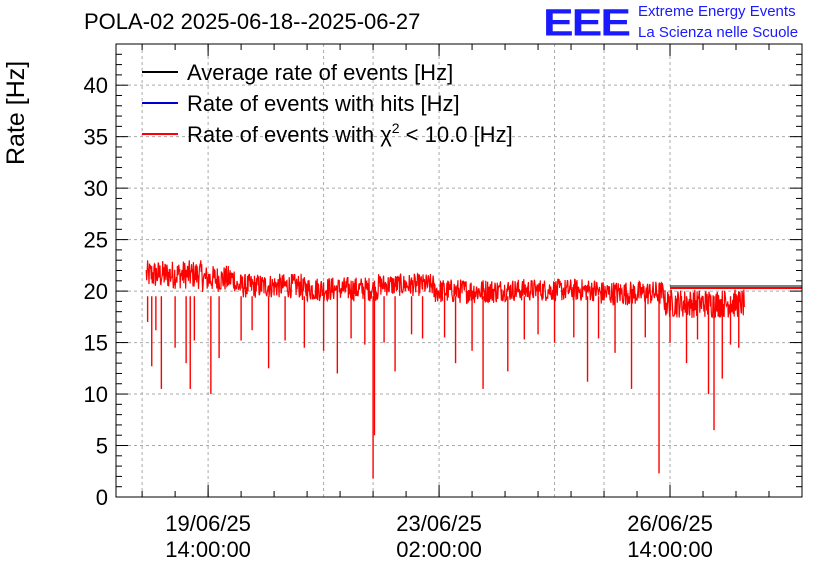 This screenshot has width=836, height=572. What do you see at coordinates (96, 394) in the screenshot?
I see `y-tick-label: 10` at bounding box center [96, 394].